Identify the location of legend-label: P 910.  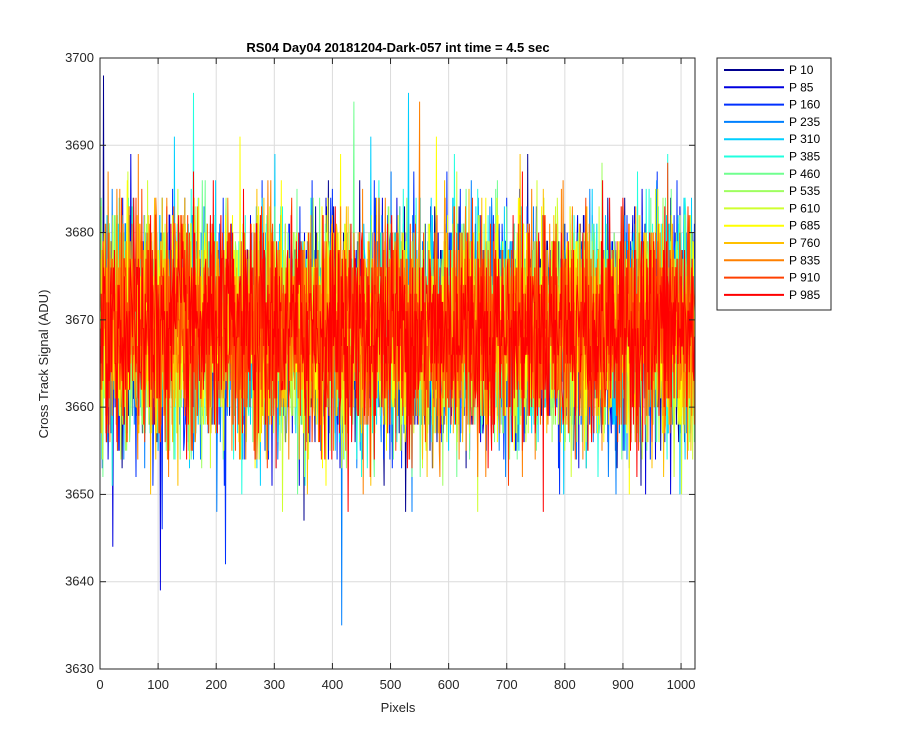
(804, 278).